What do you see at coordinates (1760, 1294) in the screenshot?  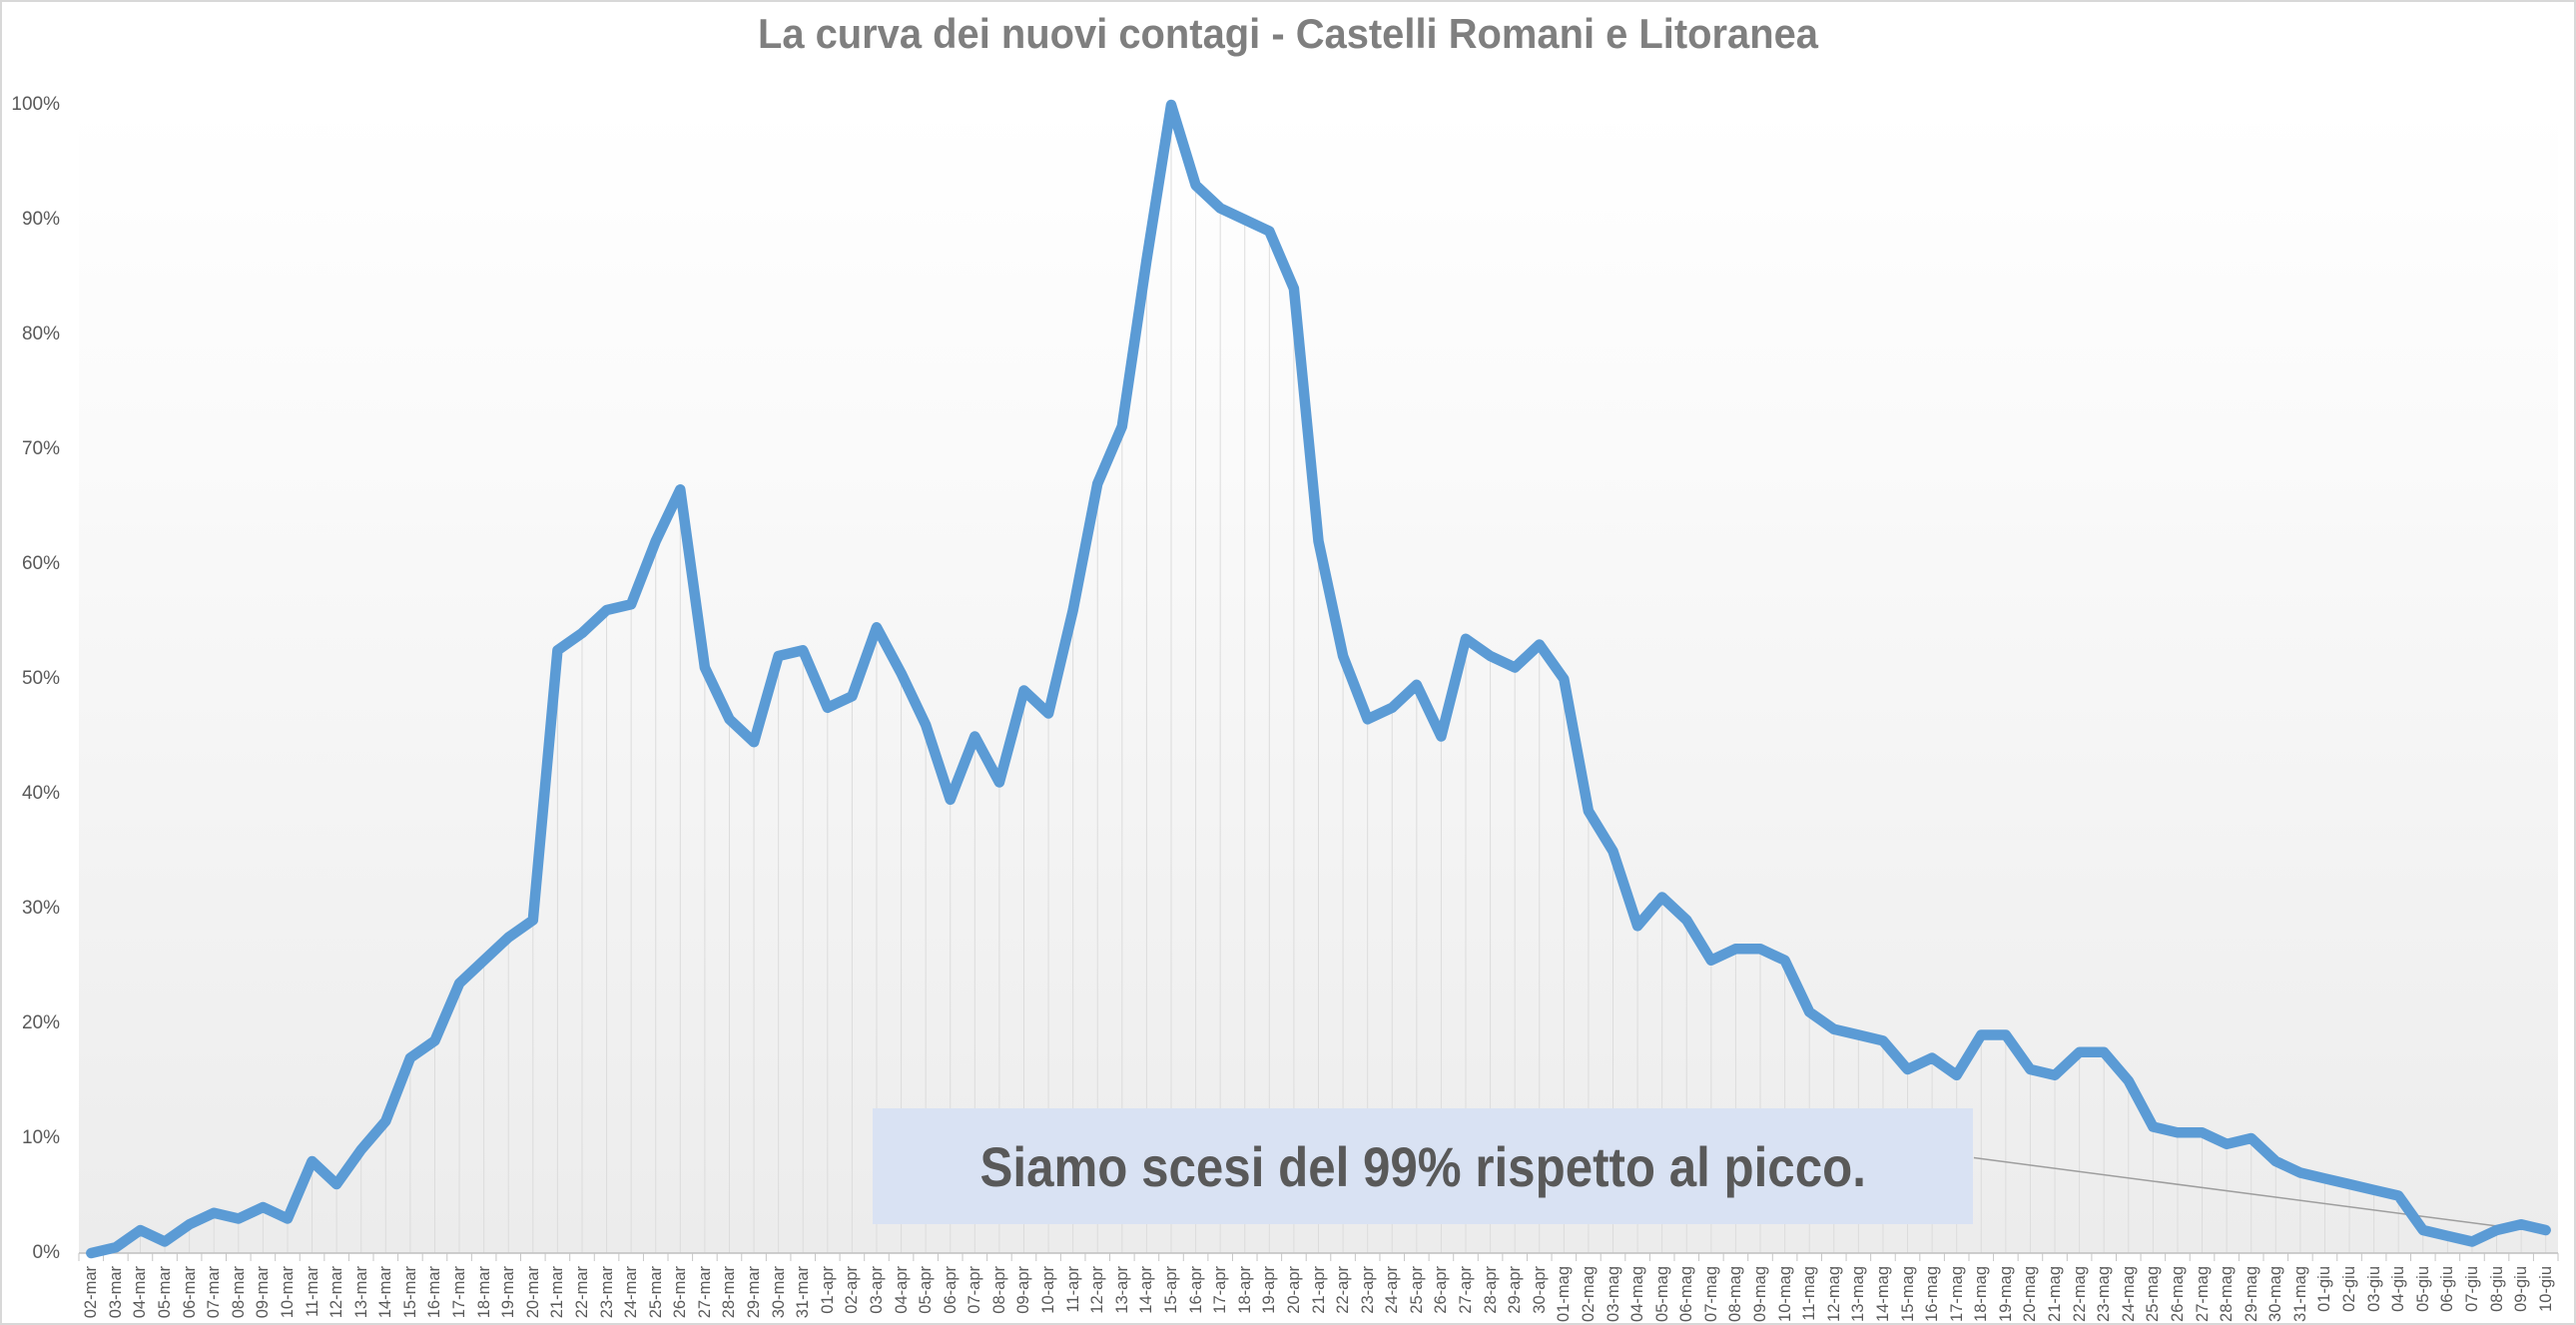 I see `x-axis-label: 09-mag` at bounding box center [1760, 1294].